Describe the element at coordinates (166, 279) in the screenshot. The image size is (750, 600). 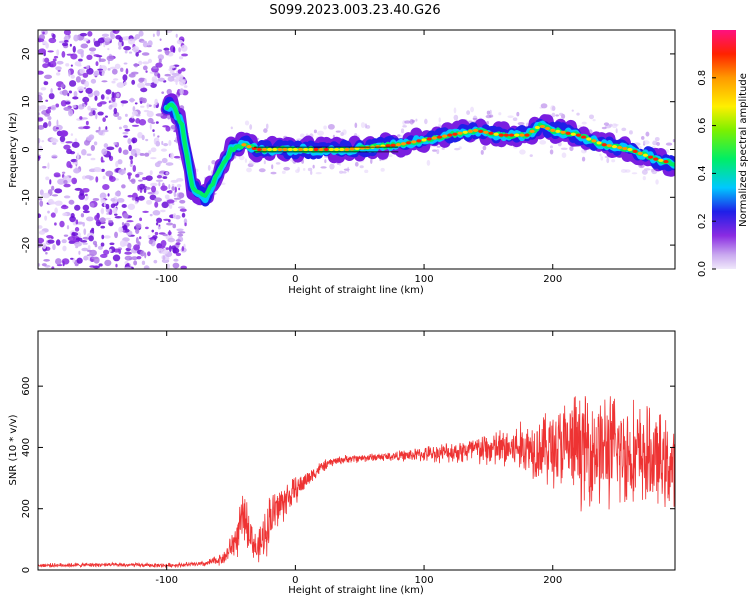
I see `x-tick-label: -100` at that location.